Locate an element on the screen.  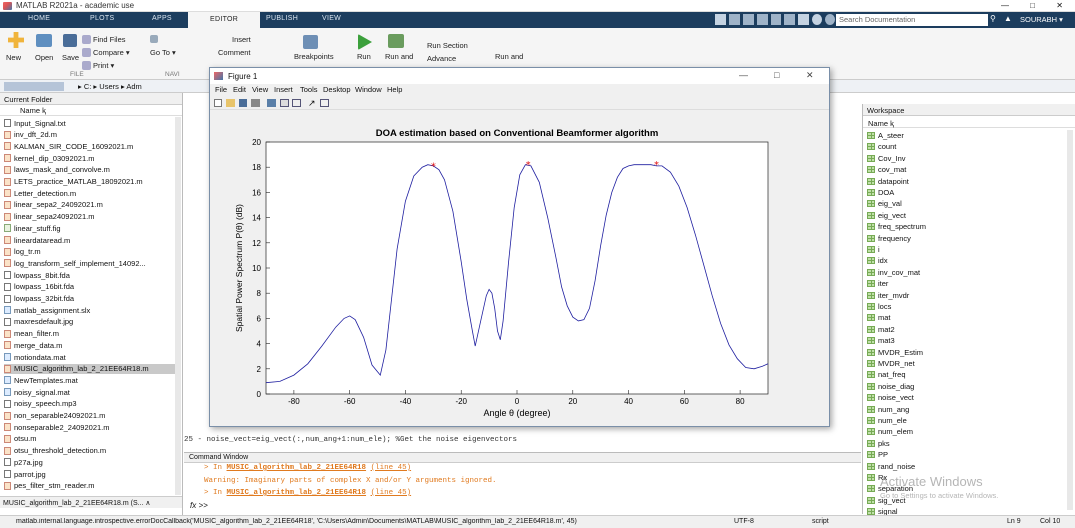
file-item: merge_data.m is located at coordinates (33, 345).